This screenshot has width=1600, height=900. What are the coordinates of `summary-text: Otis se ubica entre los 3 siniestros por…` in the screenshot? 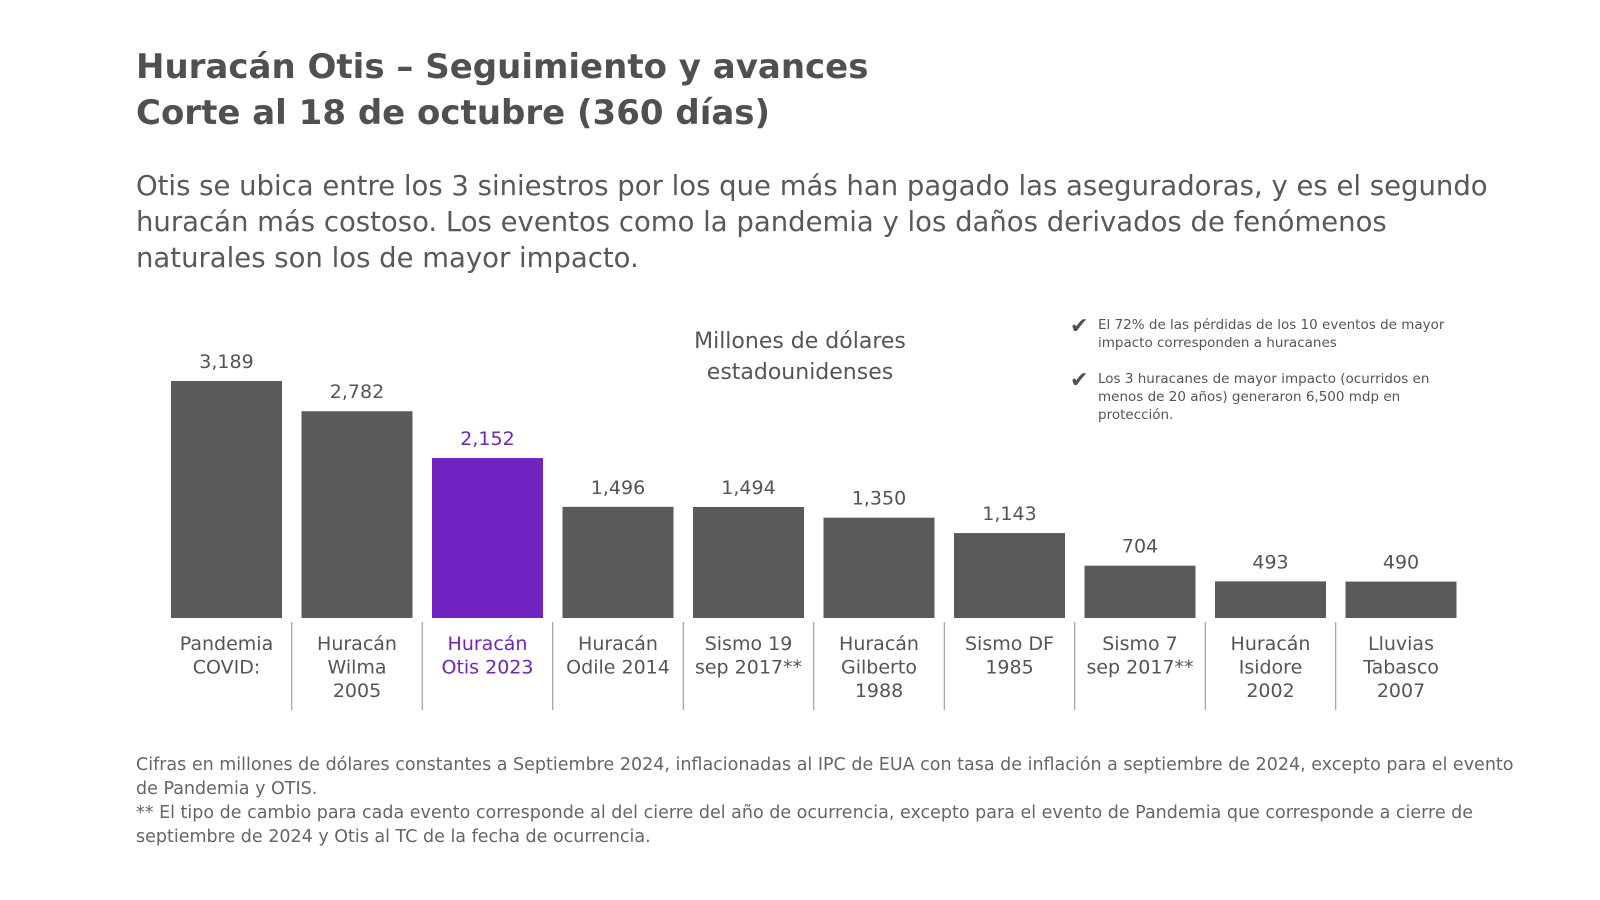 It's located at (812, 222).